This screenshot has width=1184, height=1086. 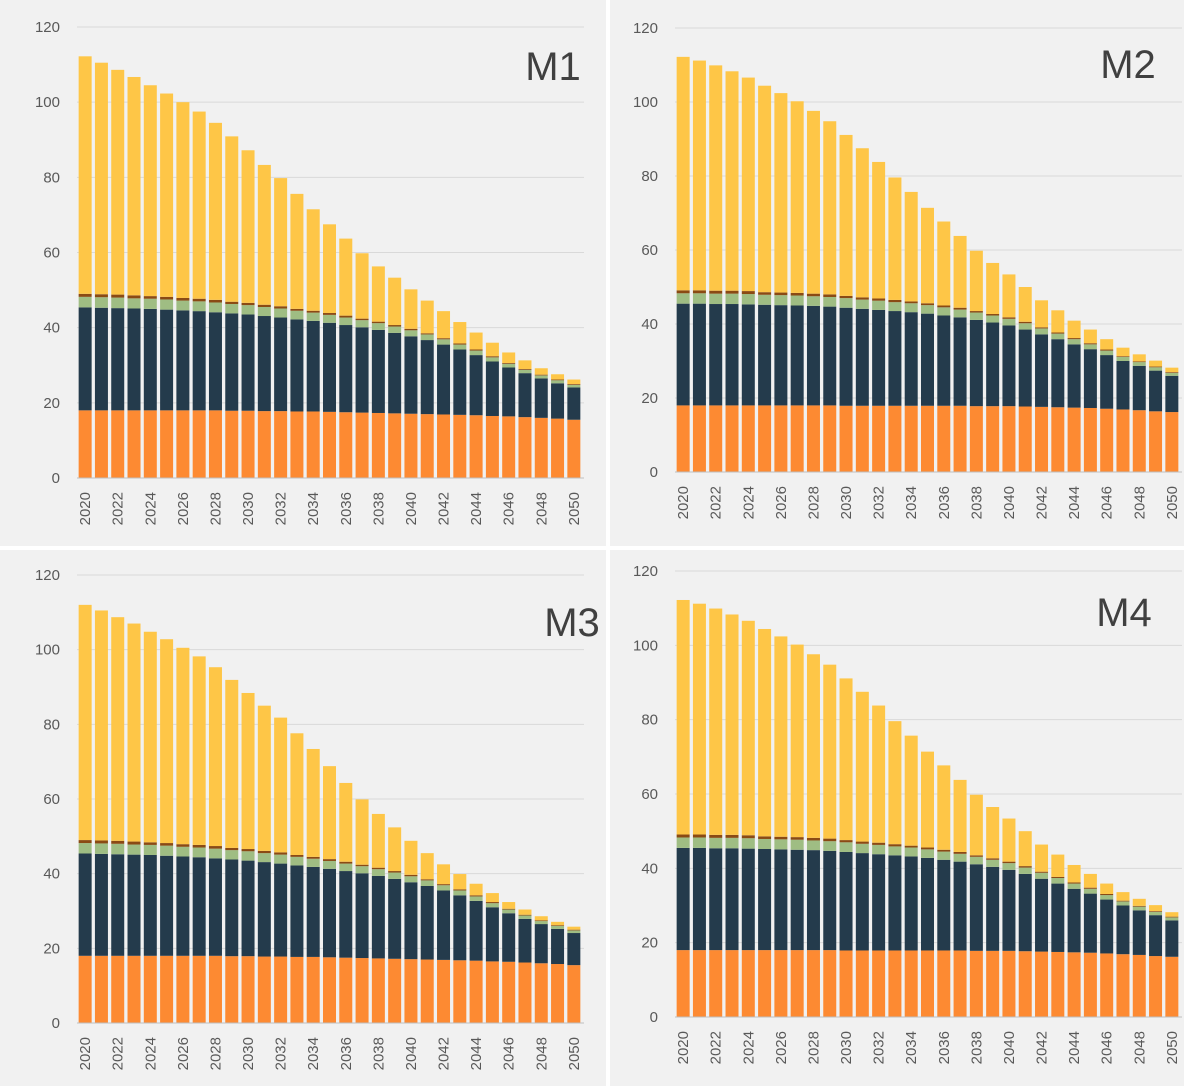 What do you see at coordinates (362, 832) in the screenshot?
I see `bar-segment-yellow-2037` at bounding box center [362, 832].